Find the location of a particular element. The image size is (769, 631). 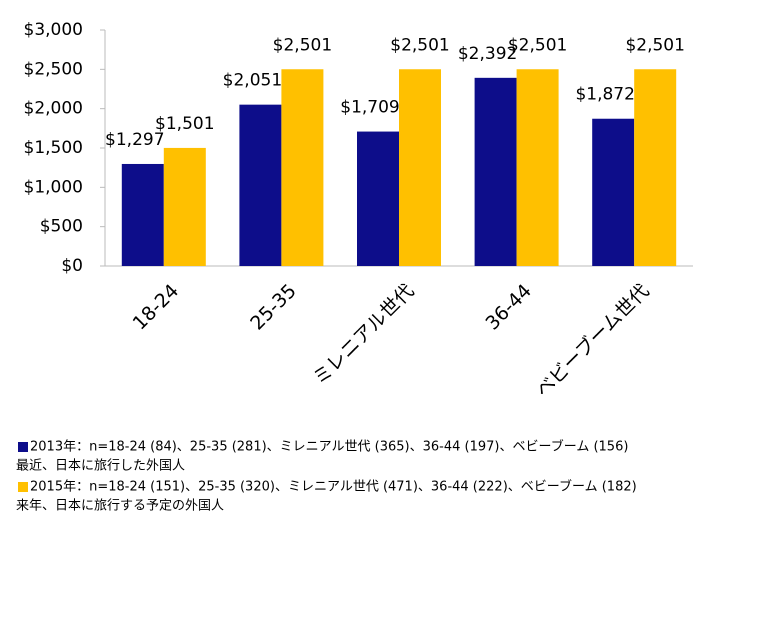

legend-note: 来年、日本に旅行する予定の外国人 is located at coordinates (120, 506).